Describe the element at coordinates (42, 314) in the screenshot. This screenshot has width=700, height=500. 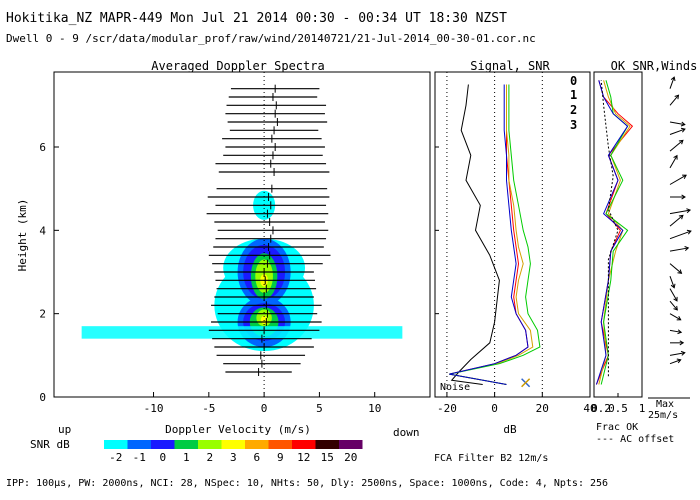
I see `y-tick-label: 2` at that location.